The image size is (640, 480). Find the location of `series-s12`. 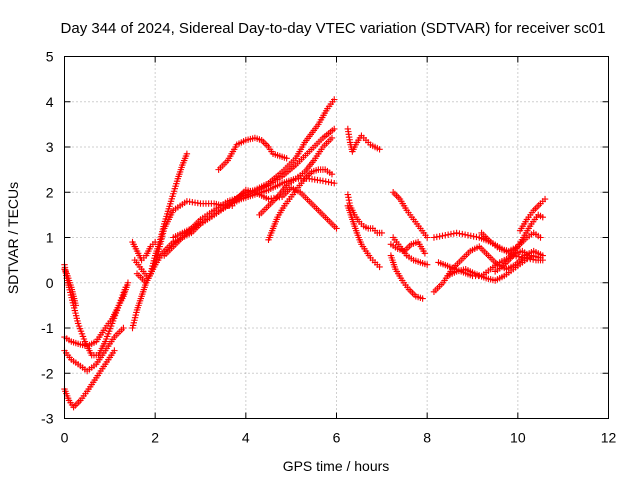

series-s12 is located at coordinates (252, 153).